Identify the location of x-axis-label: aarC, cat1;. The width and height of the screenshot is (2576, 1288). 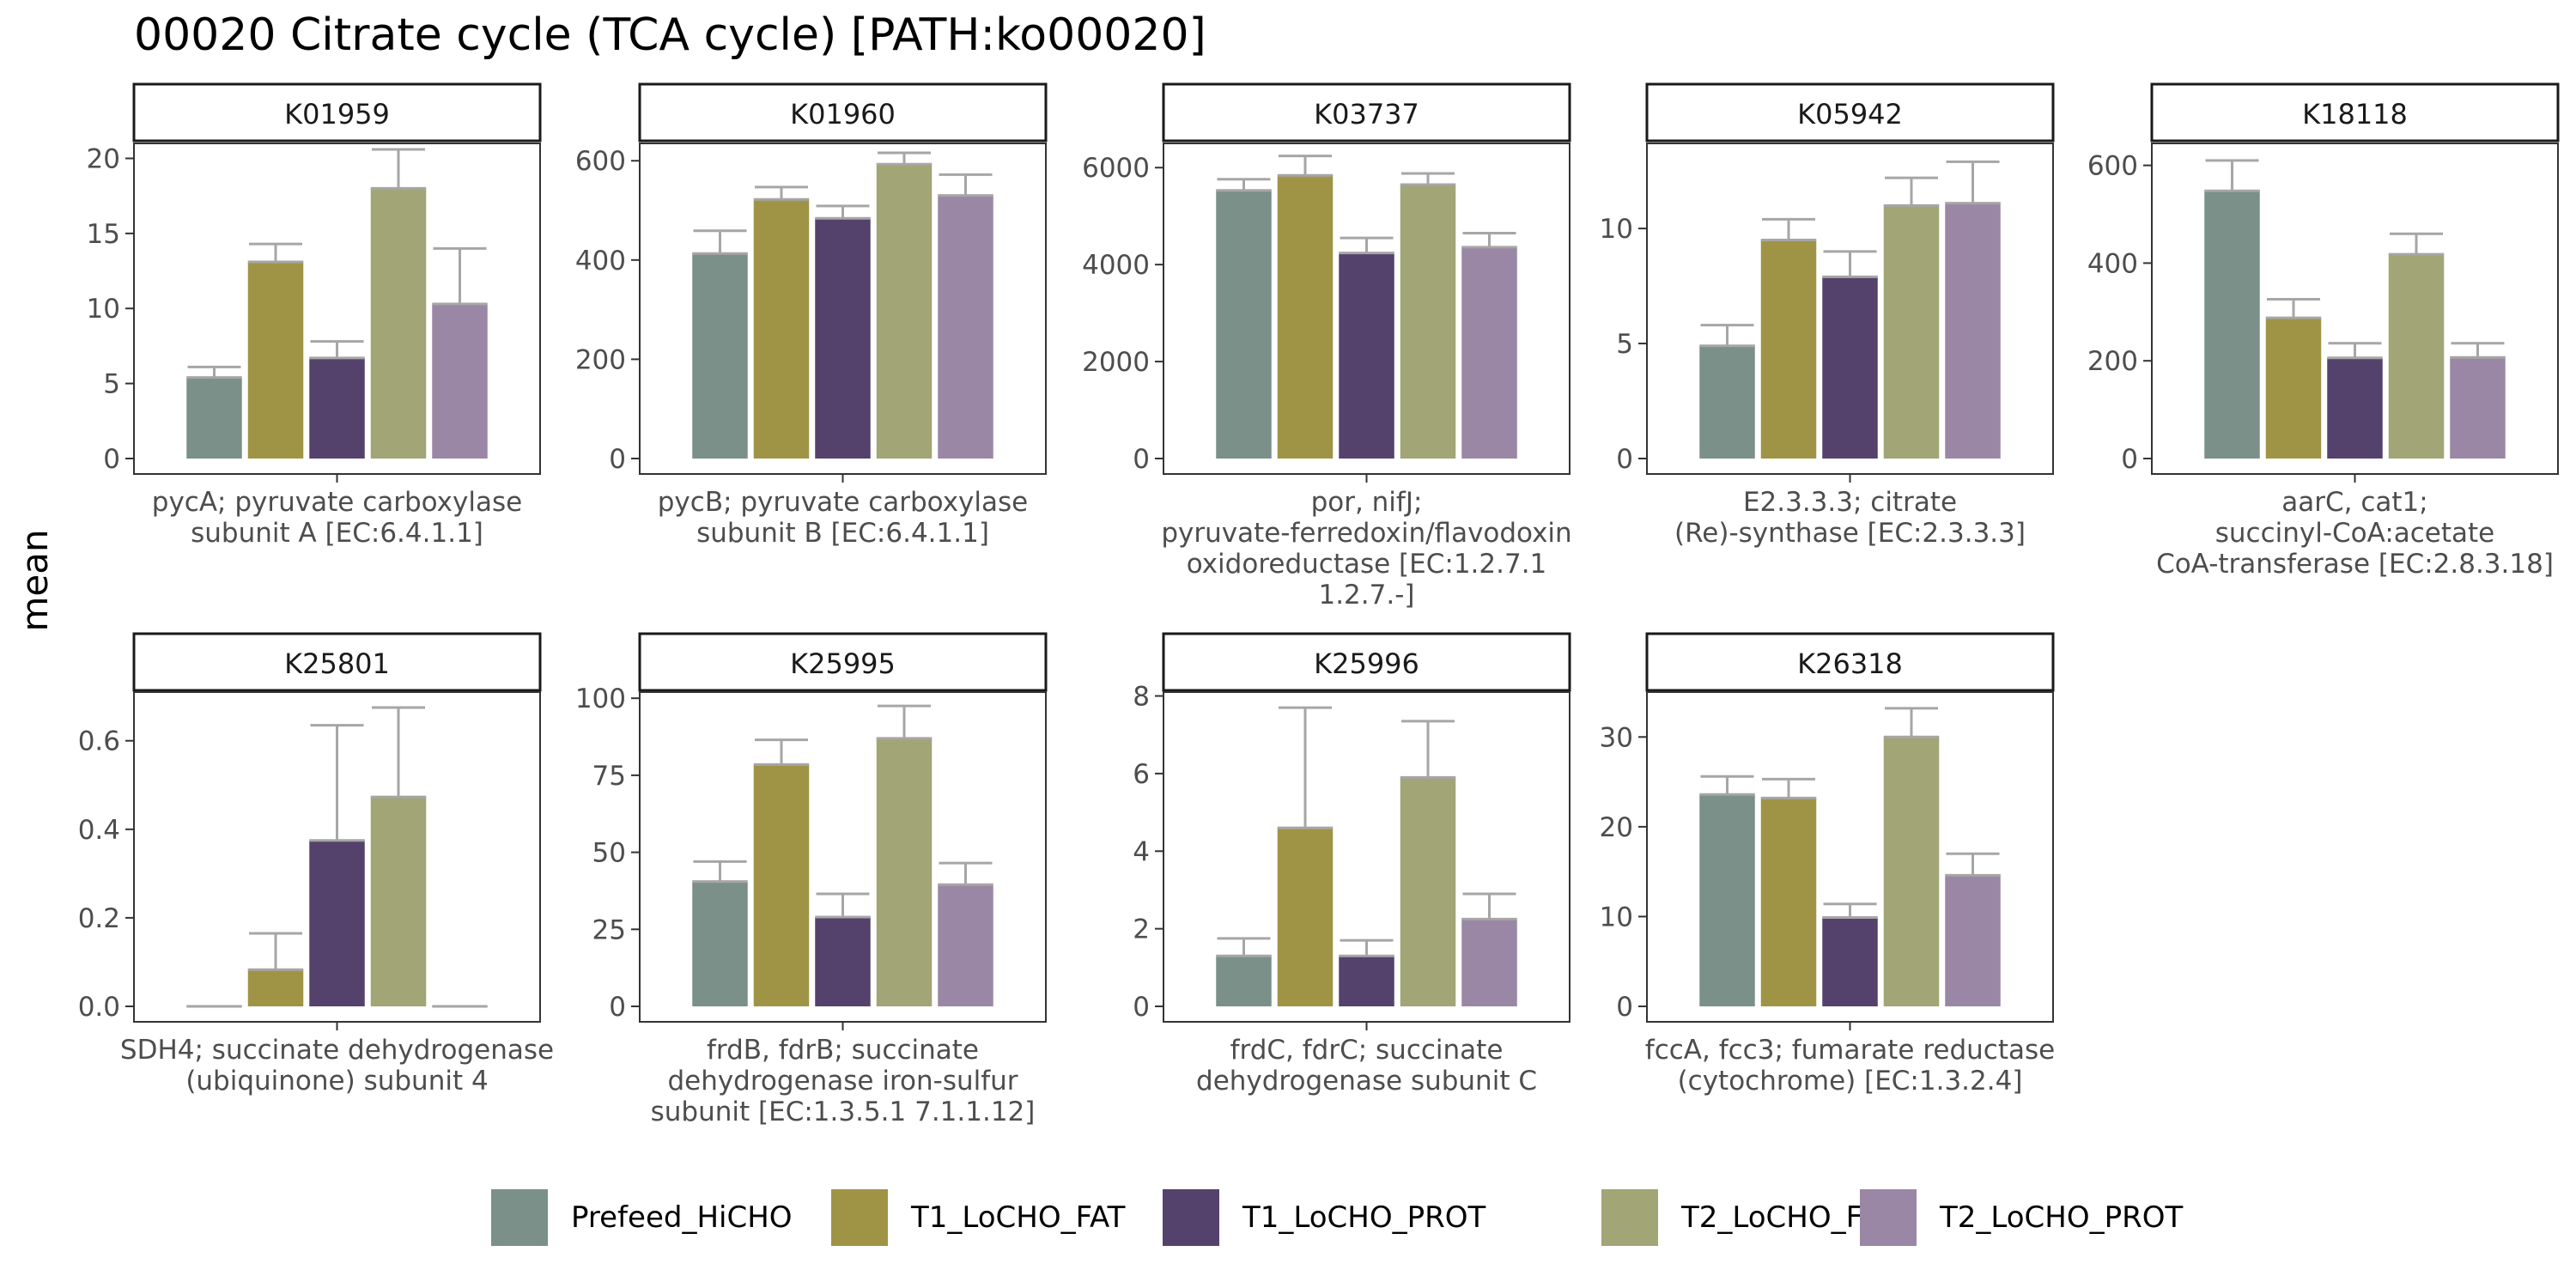
(2354, 503).